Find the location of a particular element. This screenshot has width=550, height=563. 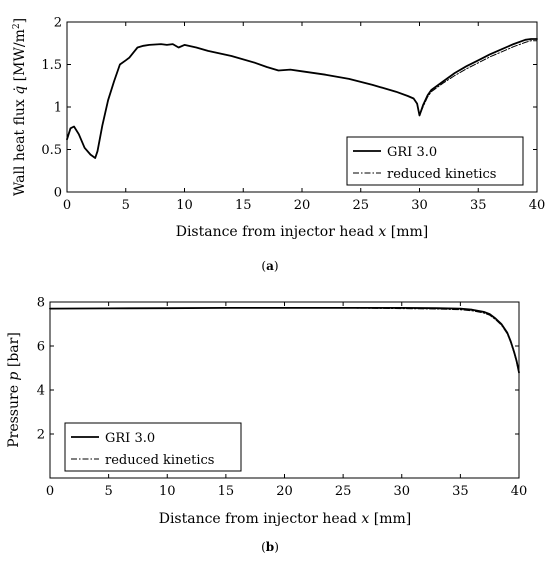

y-tick-label: 1 is located at coordinates (58, 108).